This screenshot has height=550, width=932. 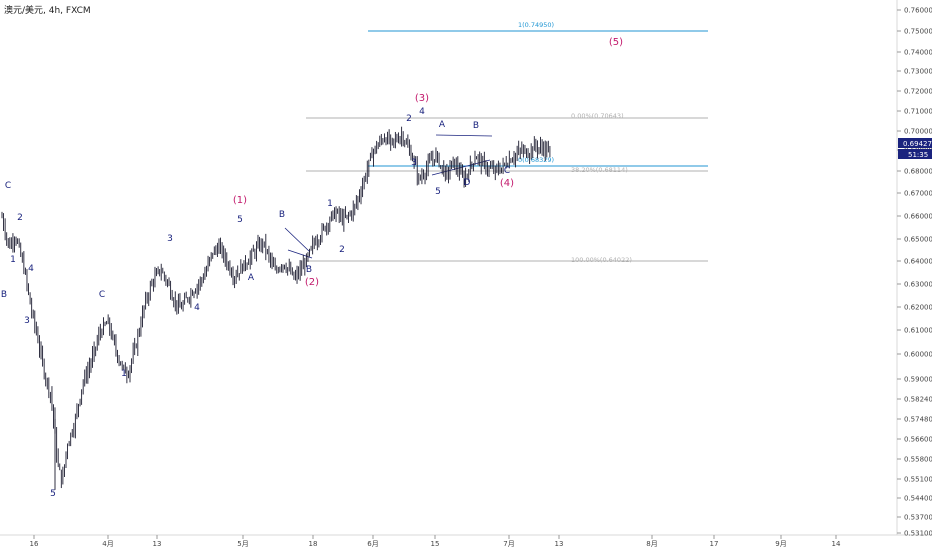 I want to click on price-tick-label: 0.62000, so click(x=918, y=308).